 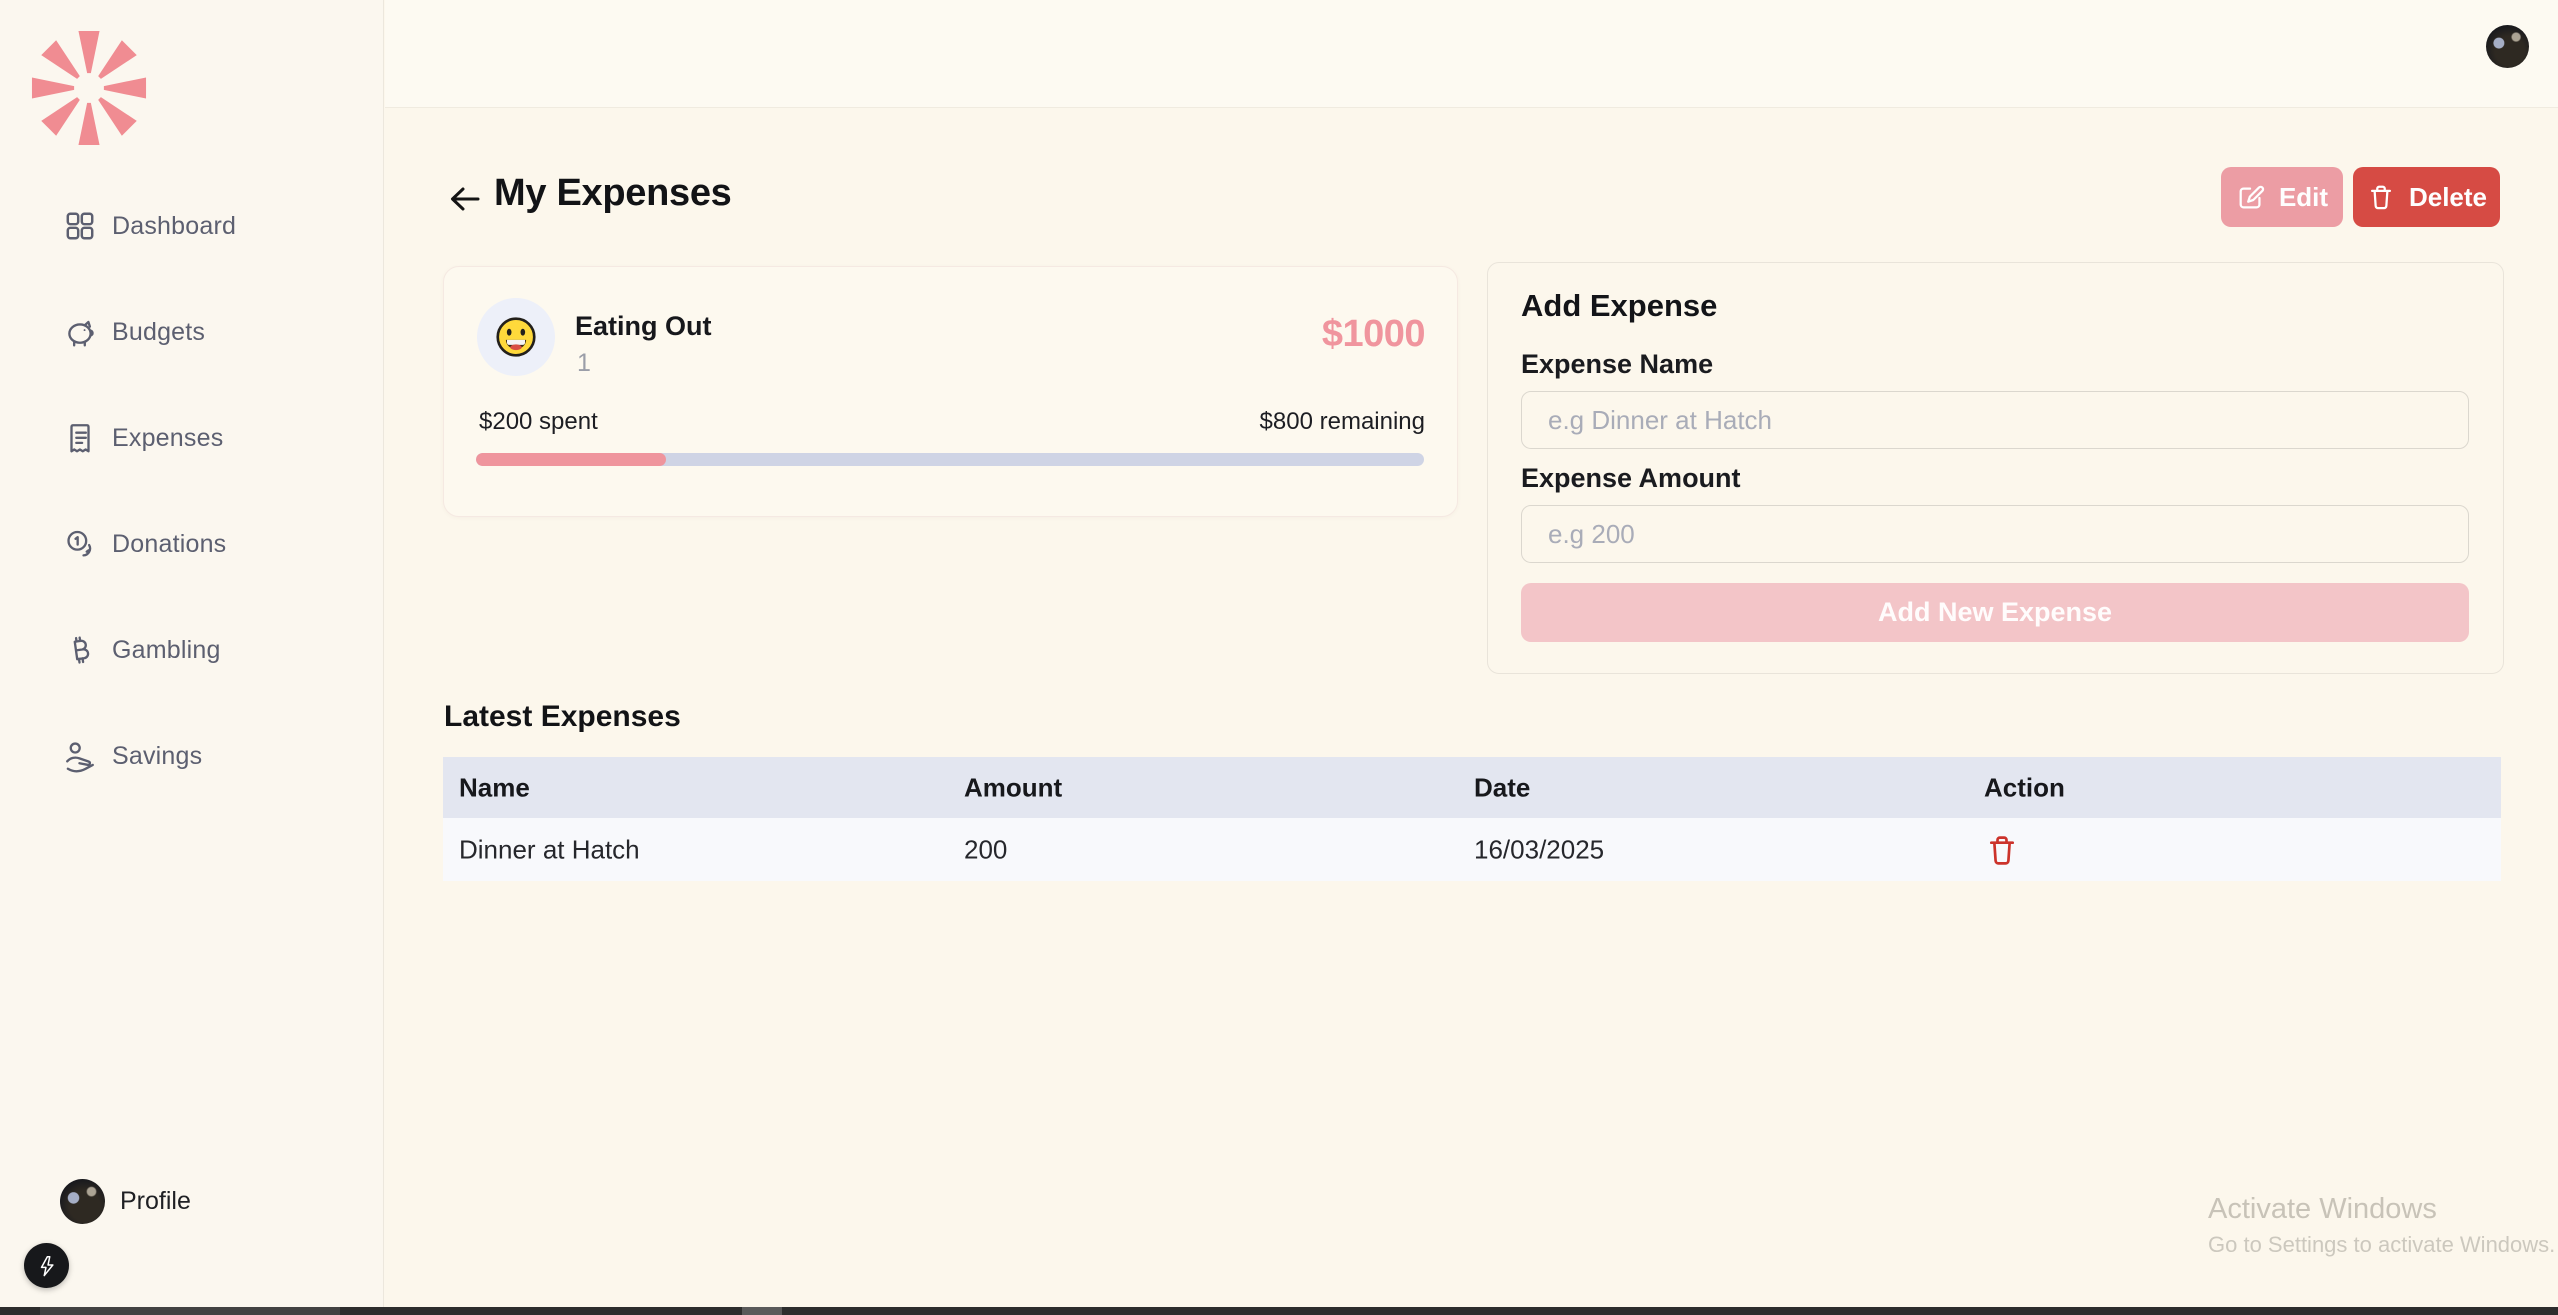 I want to click on table-row: Dinner at Hatch 200 16/03/2025, so click(x=1472, y=849).